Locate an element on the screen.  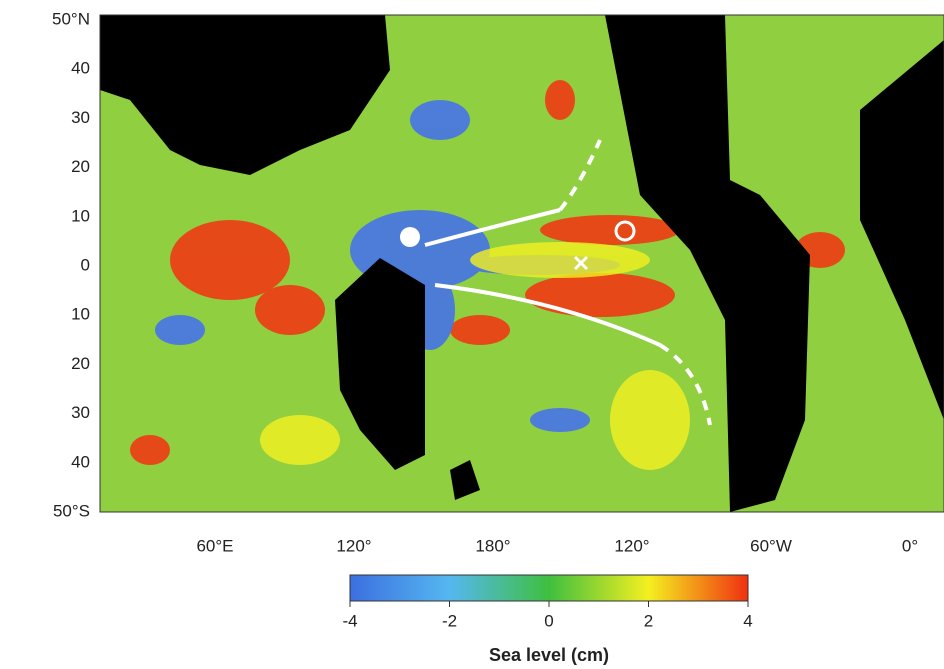
lon-label: 60°W is located at coordinates (771, 545).